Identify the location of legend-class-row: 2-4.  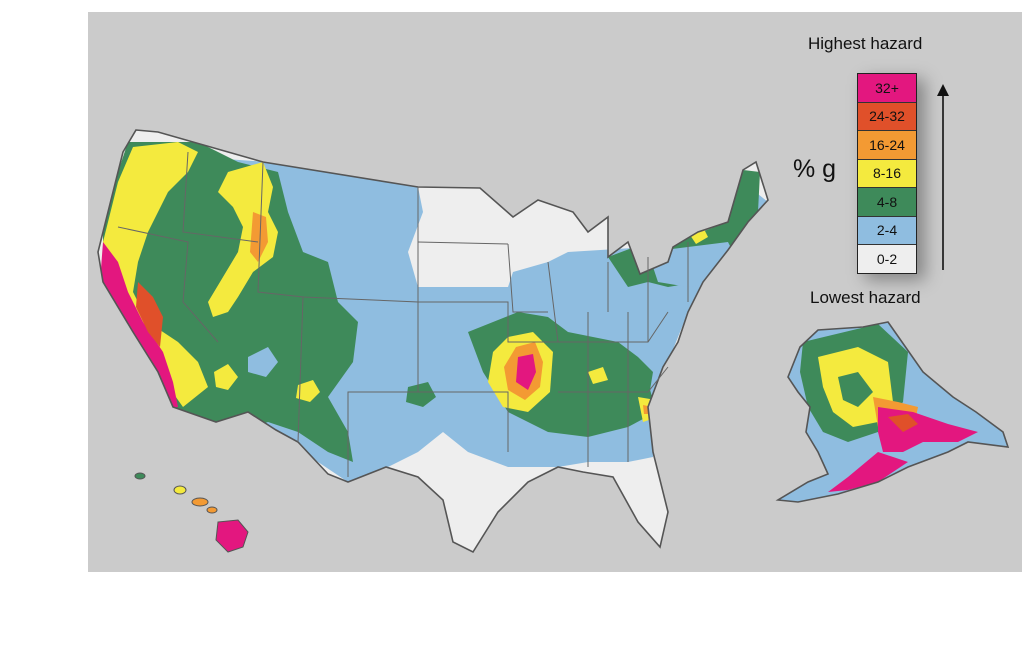
(887, 230).